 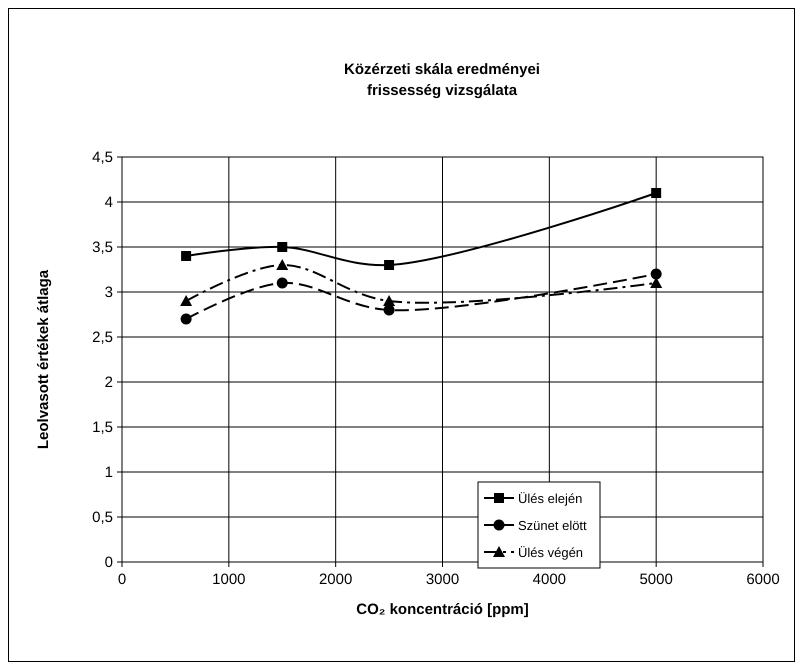 What do you see at coordinates (443, 579) in the screenshot?
I see `x-tick-label: 3000` at bounding box center [443, 579].